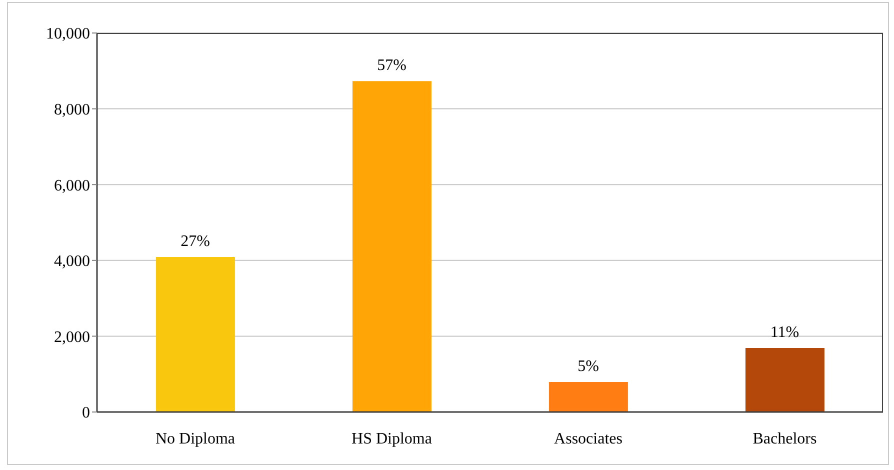 This screenshot has height=470, width=894. I want to click on y-tick-label: 8,000, so click(72, 109).